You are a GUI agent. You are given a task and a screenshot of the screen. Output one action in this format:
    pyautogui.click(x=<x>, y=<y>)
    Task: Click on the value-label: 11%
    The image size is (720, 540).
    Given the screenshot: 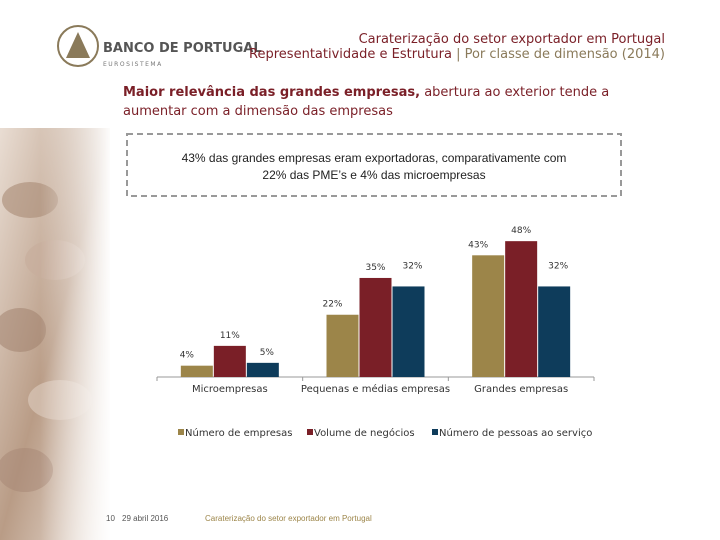 What is the action you would take?
    pyautogui.click(x=230, y=336)
    